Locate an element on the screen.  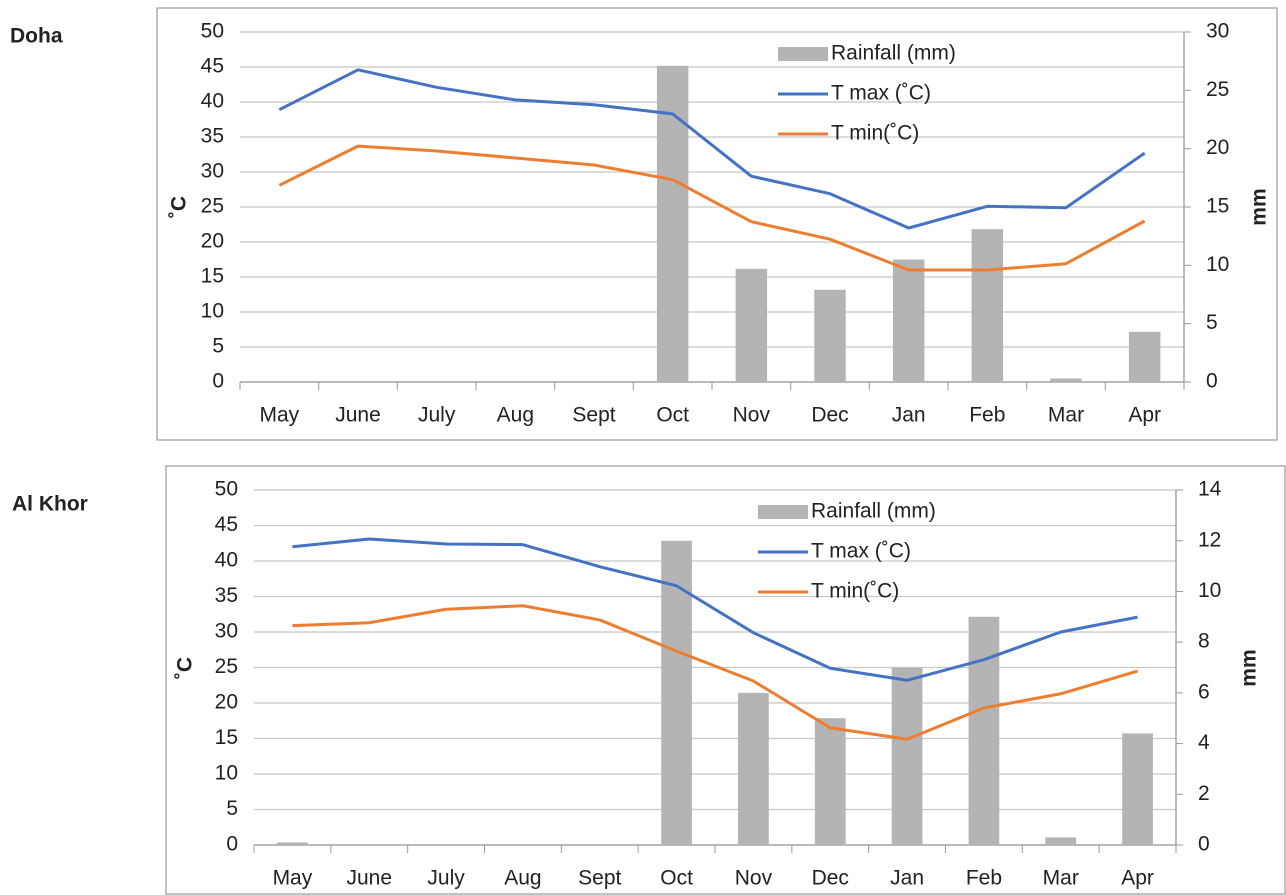
chart-title: Al Khor is located at coordinates (50, 504).